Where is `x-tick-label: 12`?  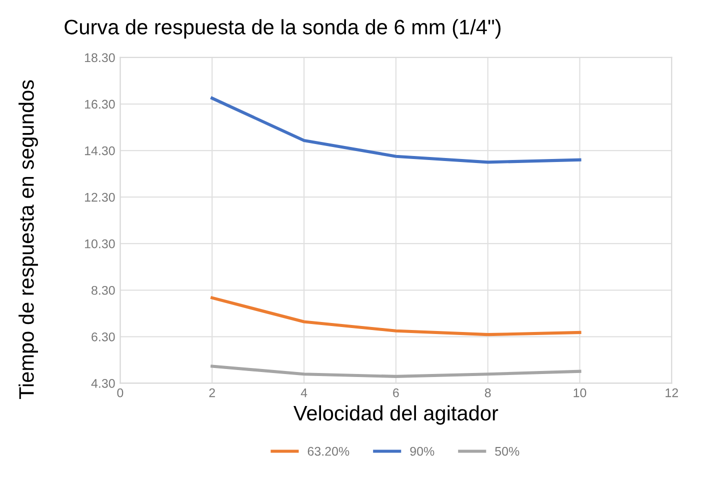
x-tick-label: 12 is located at coordinates (672, 393).